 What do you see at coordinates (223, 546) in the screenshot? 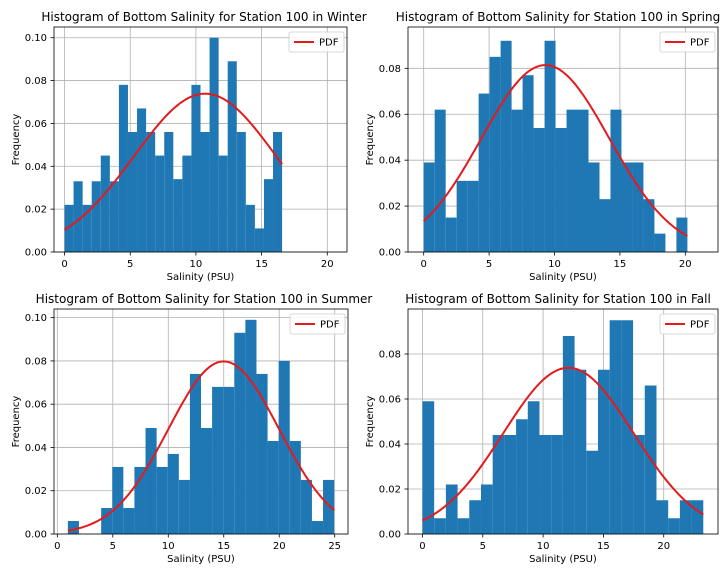
I see `x-tick-label: 15` at bounding box center [223, 546].